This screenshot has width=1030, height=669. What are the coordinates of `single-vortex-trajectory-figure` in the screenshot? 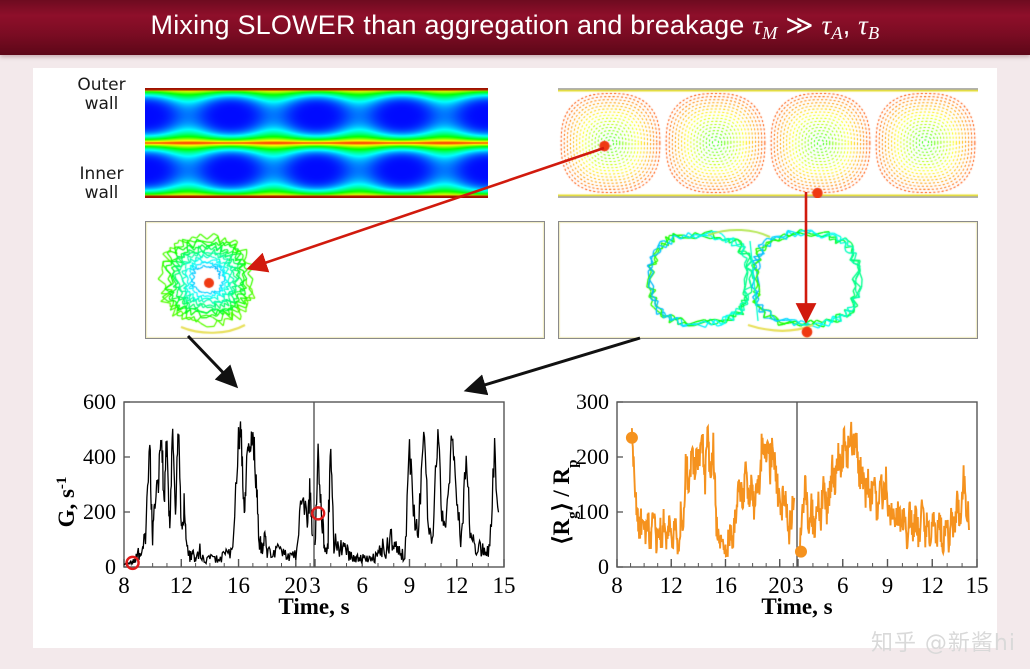 It's located at (345, 280).